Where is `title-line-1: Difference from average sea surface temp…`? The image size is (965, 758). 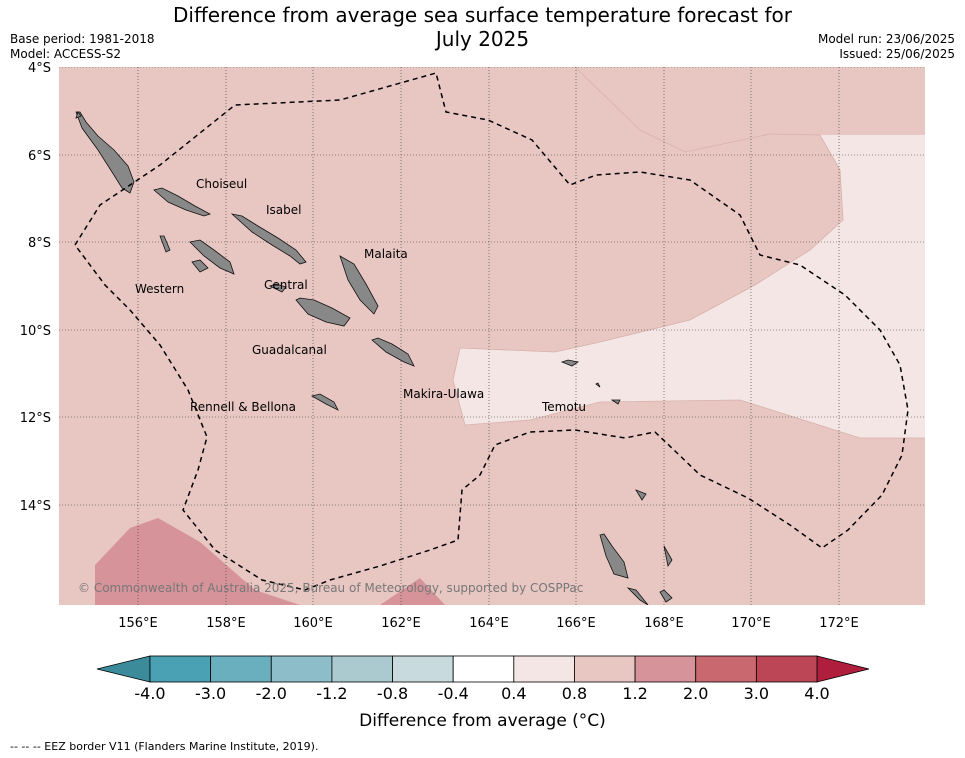
title-line-1: Difference from average sea surface temp… is located at coordinates (482, 15).